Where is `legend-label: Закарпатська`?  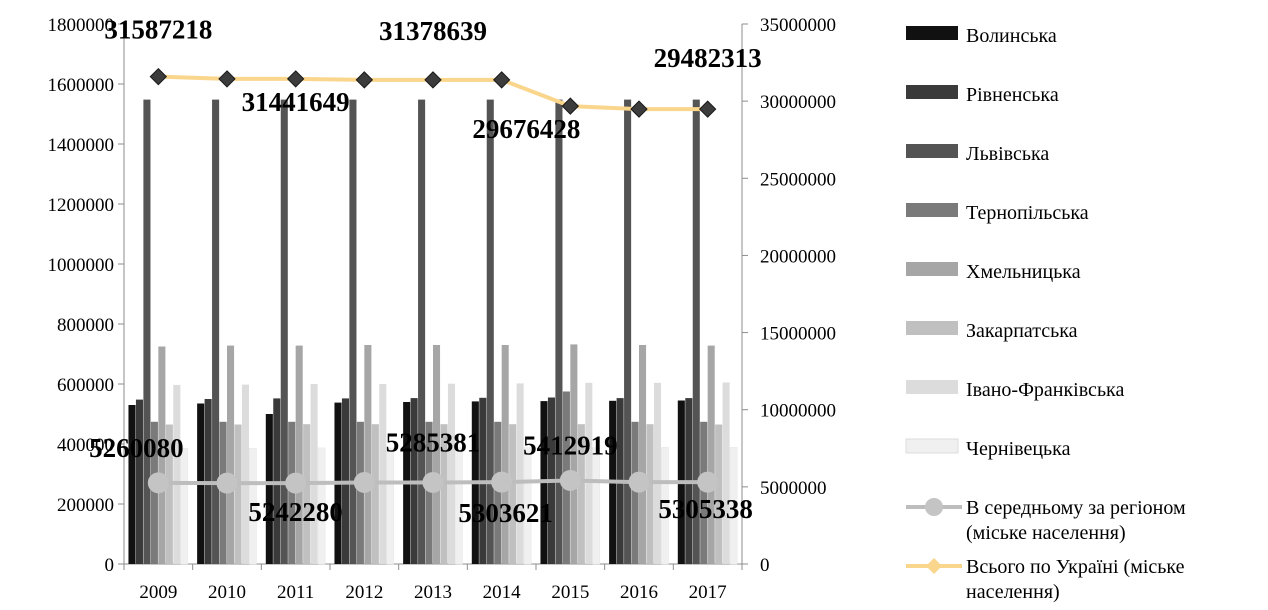 legend-label: Закарпатська is located at coordinates (1022, 331).